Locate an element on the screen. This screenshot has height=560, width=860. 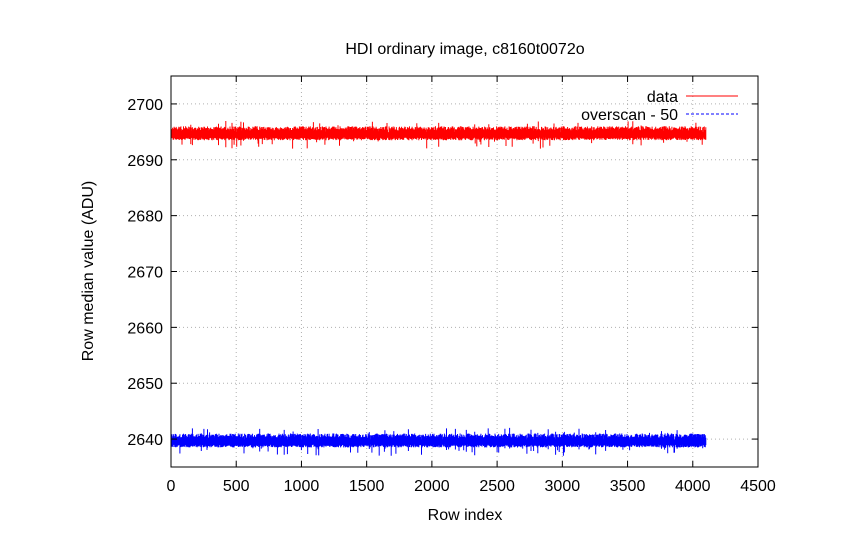
x-tick-label: 3500 is located at coordinates (628, 486).